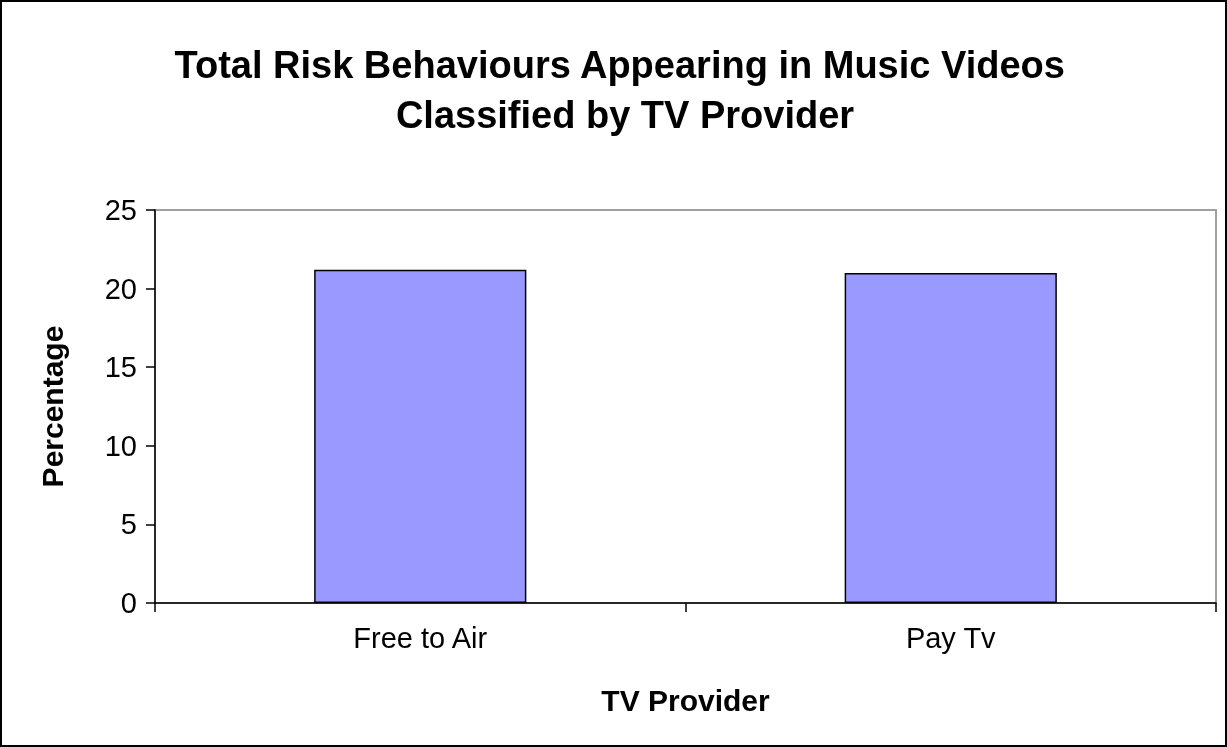 The image size is (1227, 747). Describe the element at coordinates (128, 603) in the screenshot. I see `y-tick-label: 0` at that location.